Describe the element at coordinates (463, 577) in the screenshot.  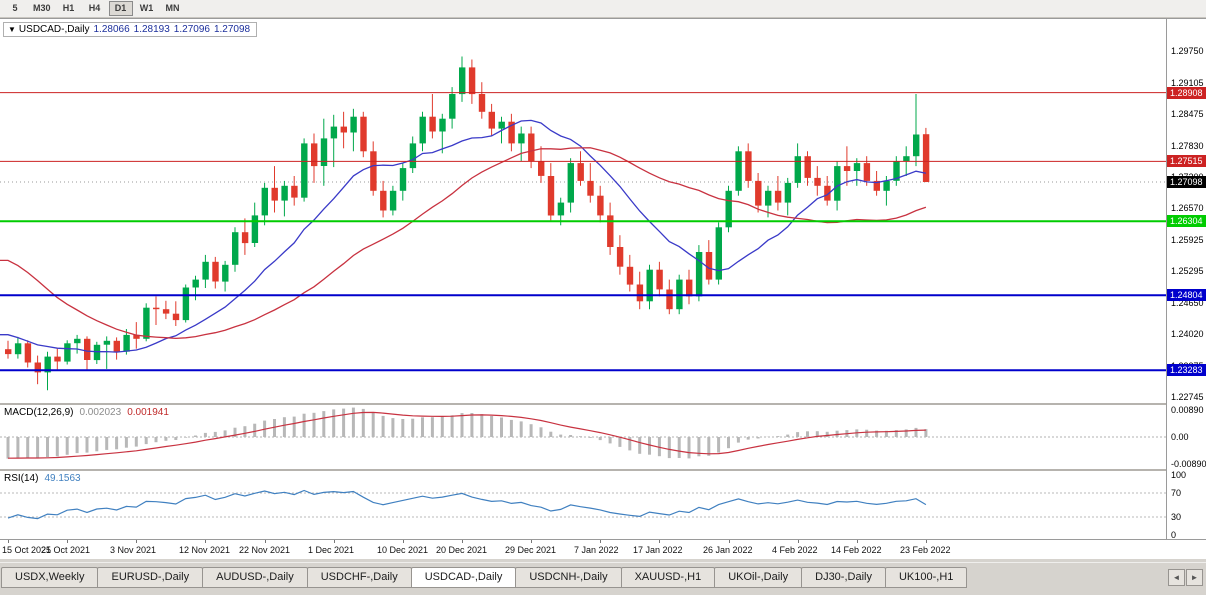
I see `chart-tab-usdcad-daily: USDCAD-,Daily` at that location.